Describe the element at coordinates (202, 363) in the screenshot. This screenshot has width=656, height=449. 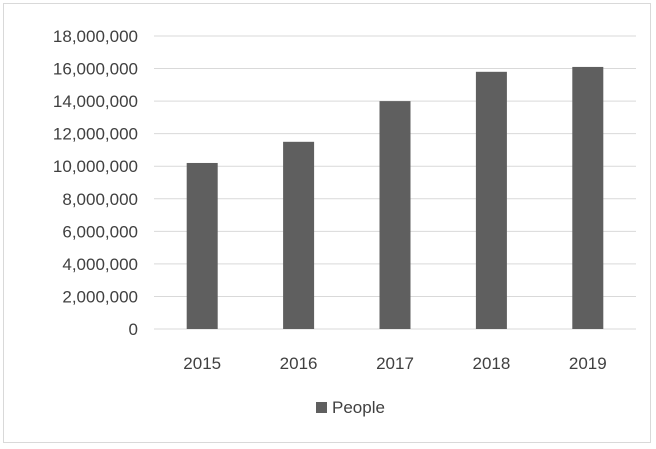
I see `x-tick-label-2015: 2015` at that location.